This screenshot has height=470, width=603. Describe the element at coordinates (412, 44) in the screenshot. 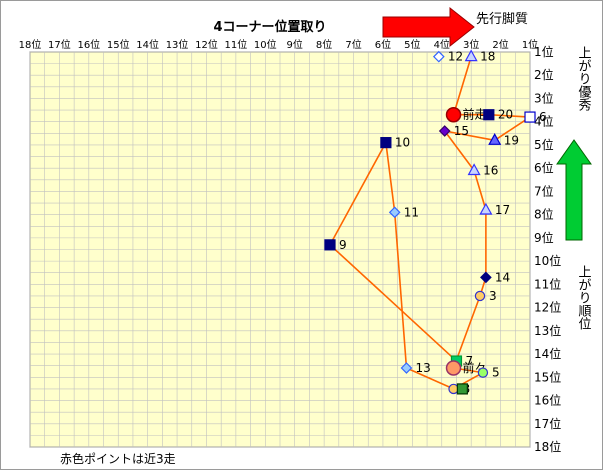

I see `x-tick-label: 5位` at that location.